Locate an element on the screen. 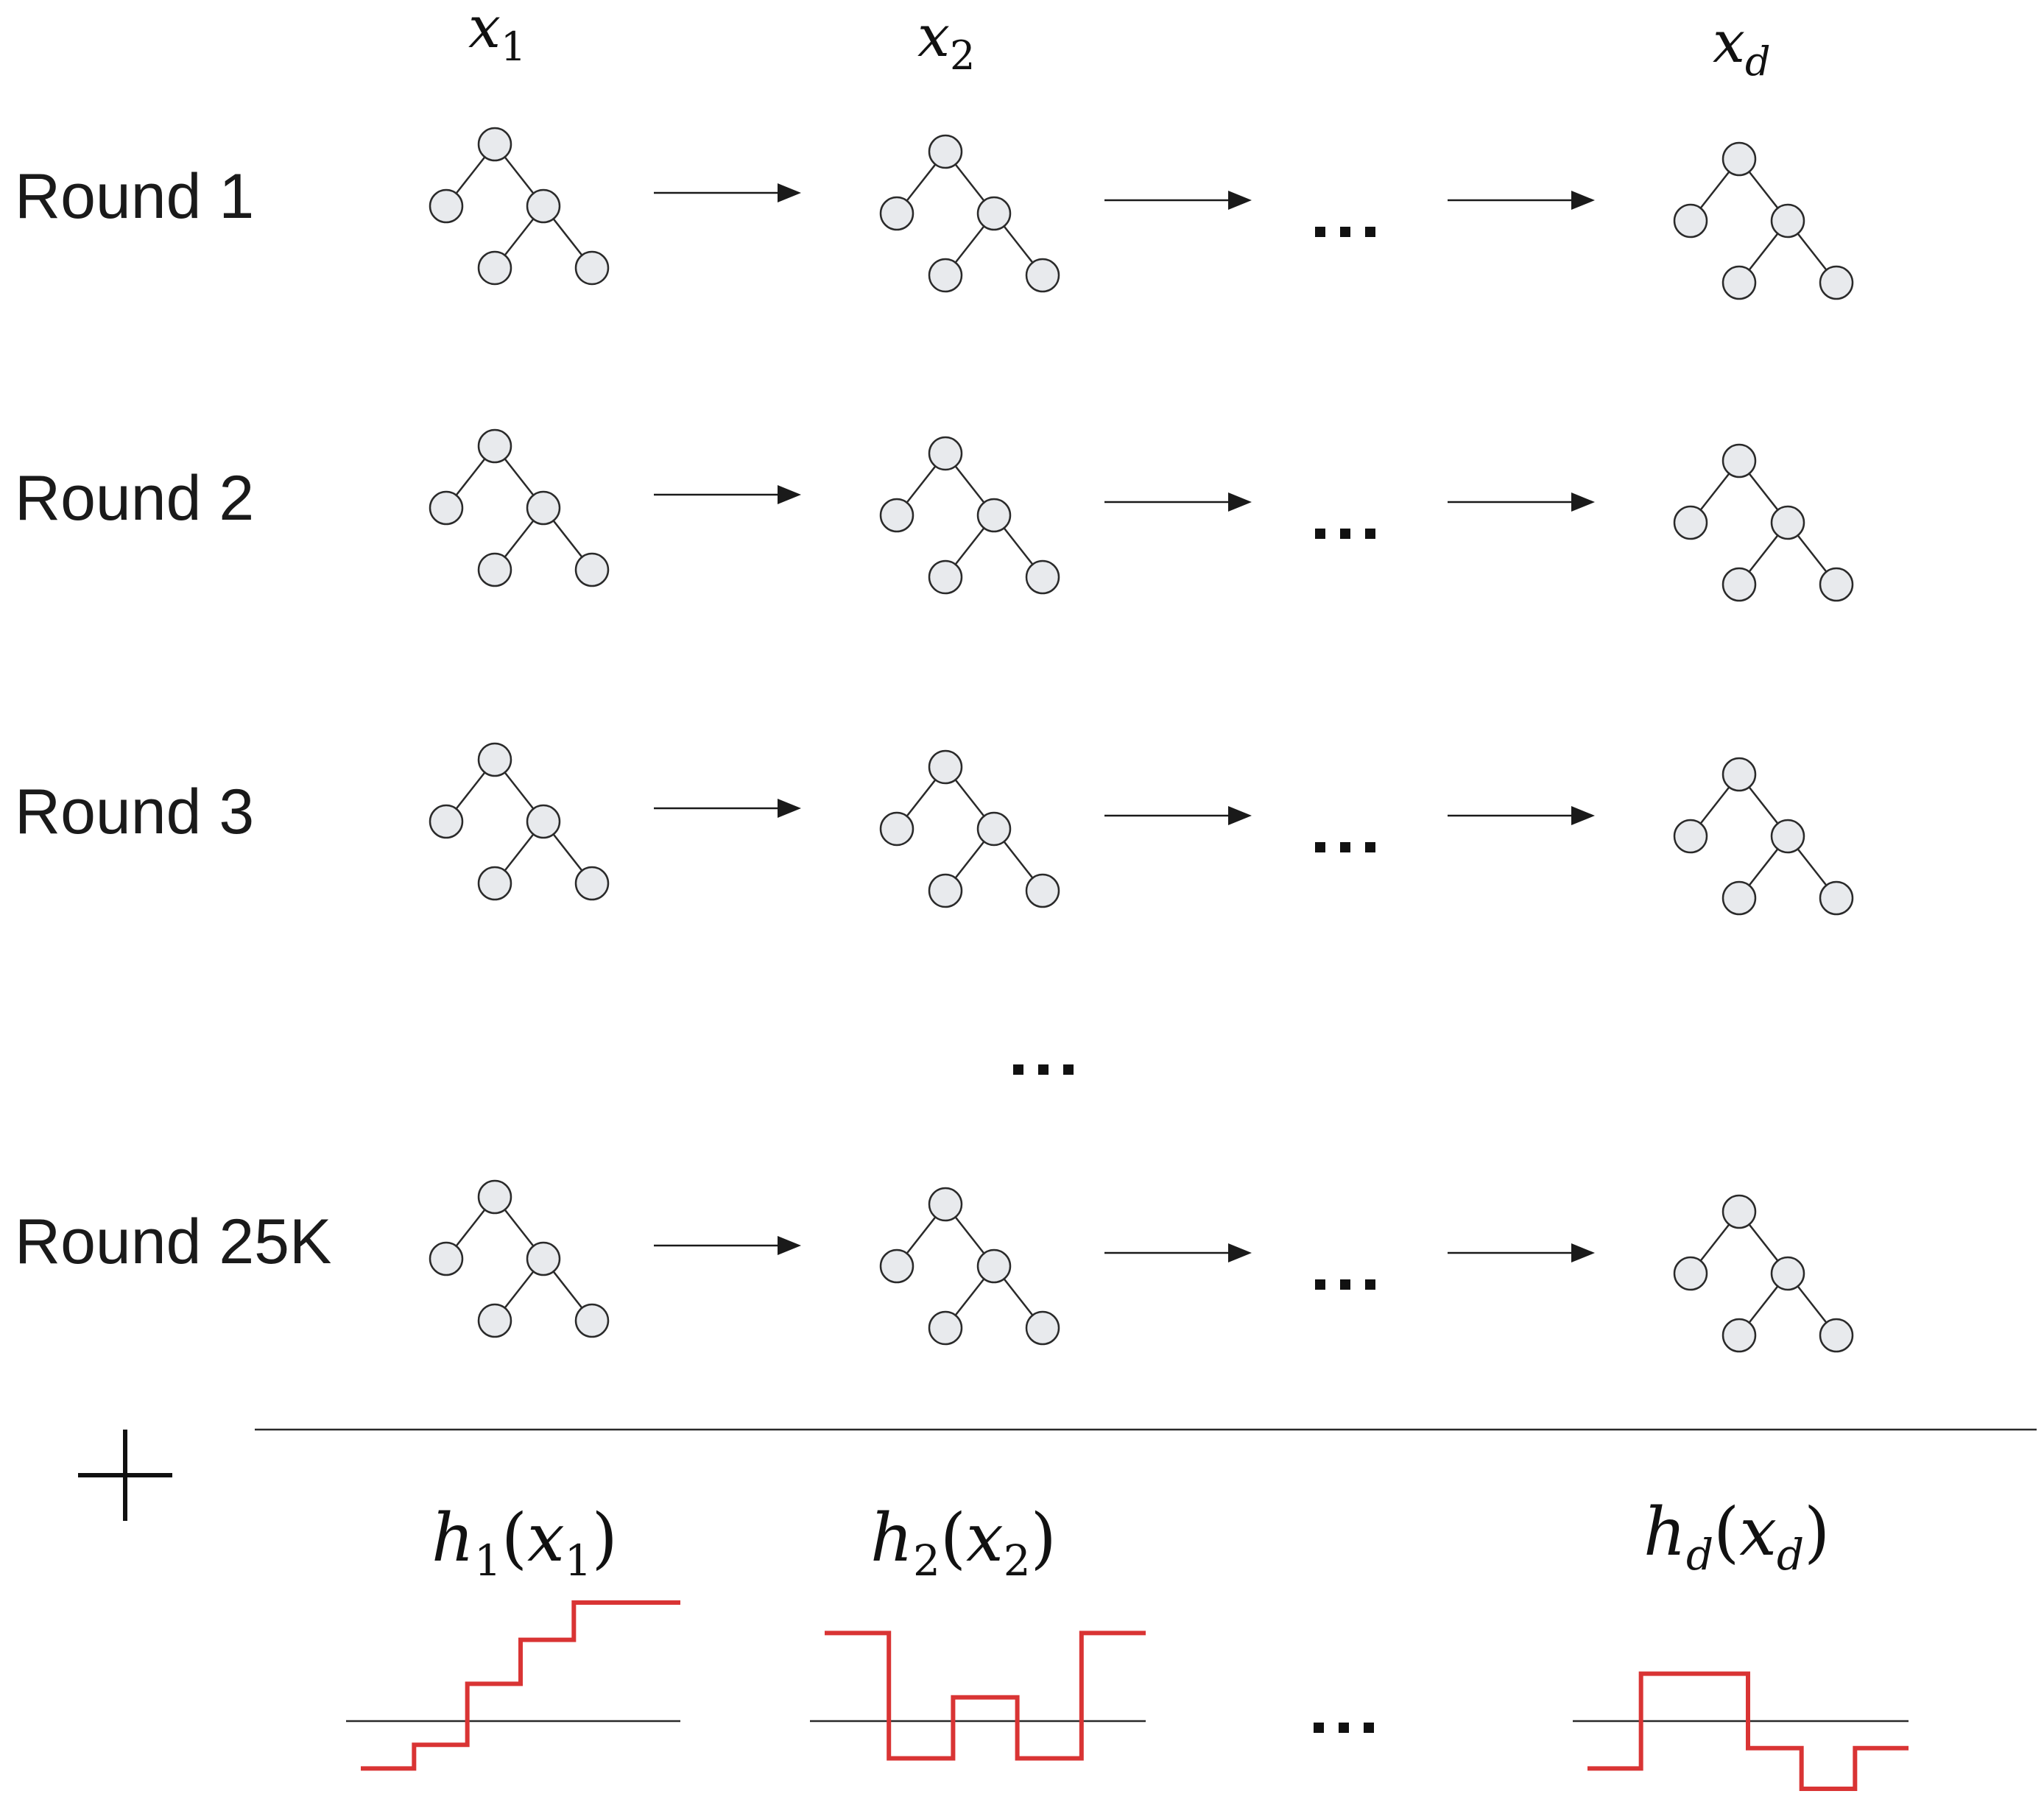 The height and width of the screenshot is (1805, 2044). column-header-x1: x1 is located at coordinates (497, 35).